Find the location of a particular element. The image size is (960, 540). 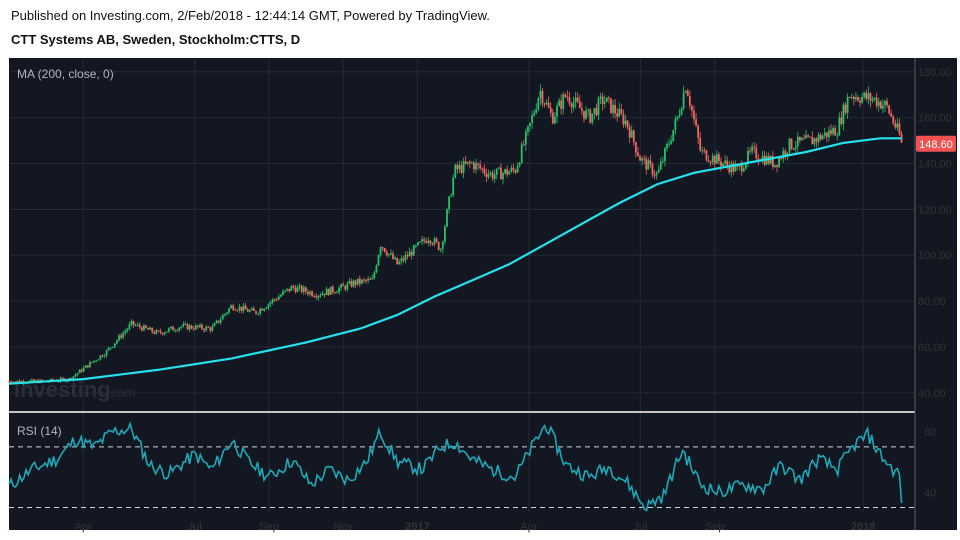

time-axis: Apr Jul Sep Nov 2017 Apr Jul Sep 2018 is located at coordinates (475, 527).